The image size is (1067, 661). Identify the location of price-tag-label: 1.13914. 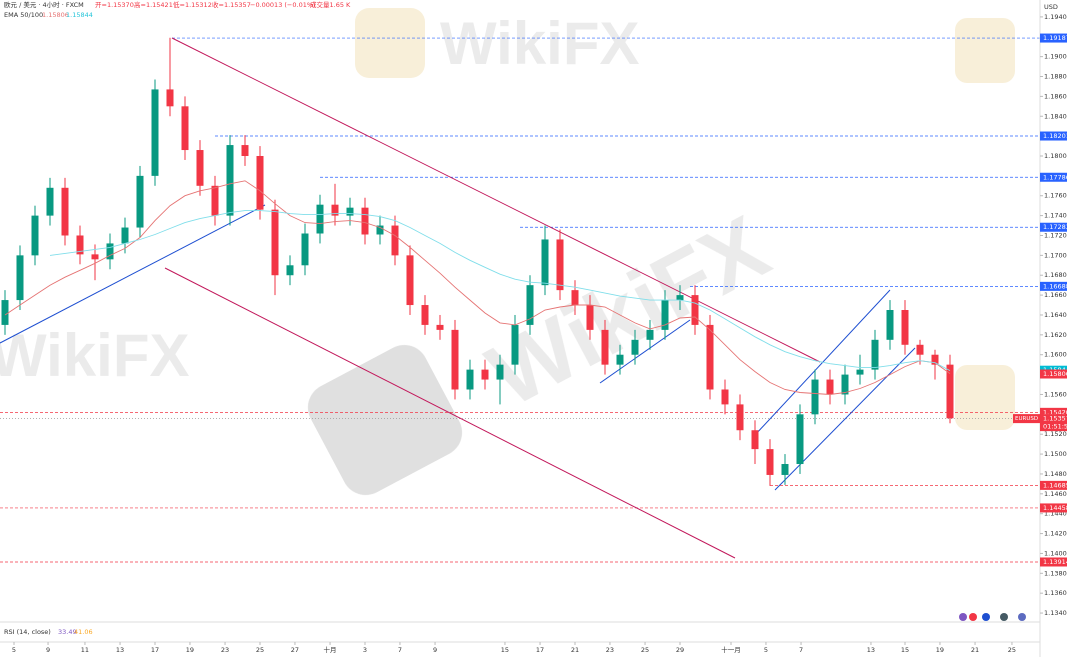
(1055, 562).